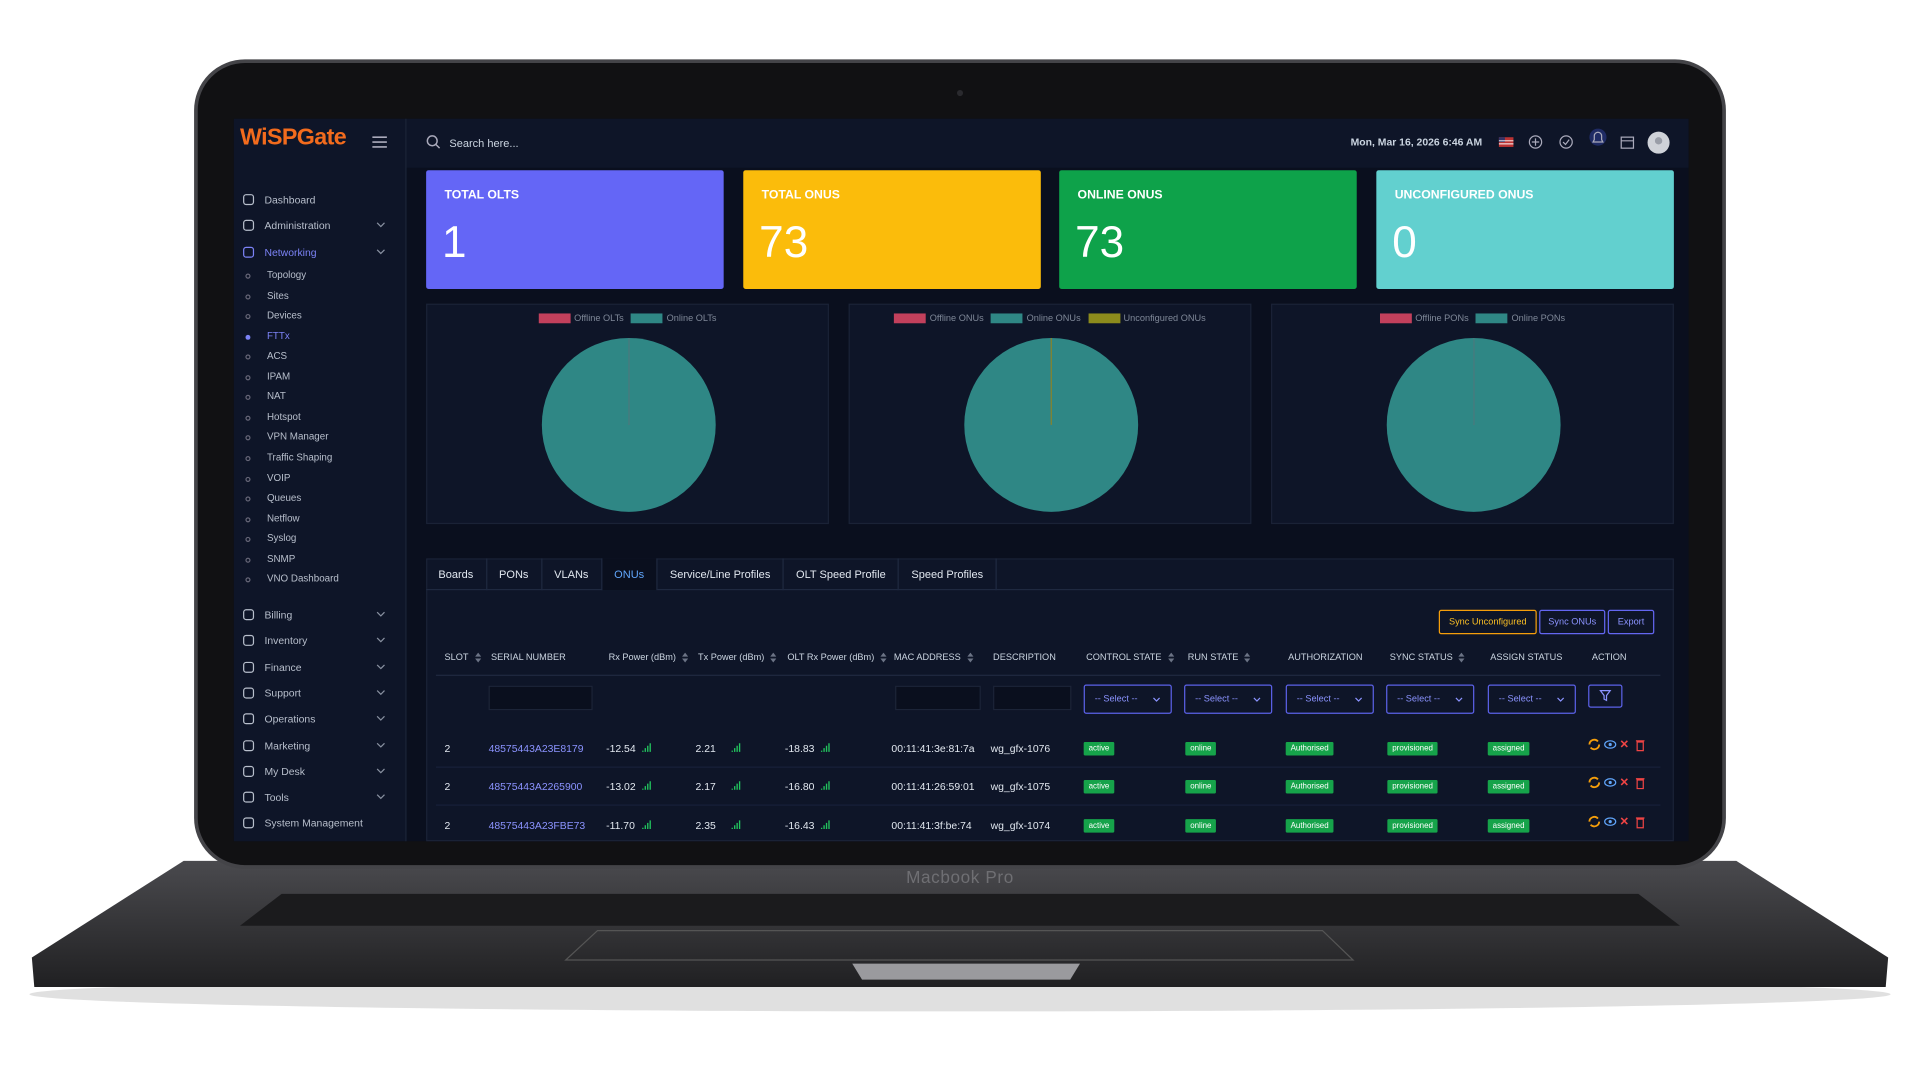  What do you see at coordinates (575, 229) in the screenshot?
I see `stat-card` at bounding box center [575, 229].